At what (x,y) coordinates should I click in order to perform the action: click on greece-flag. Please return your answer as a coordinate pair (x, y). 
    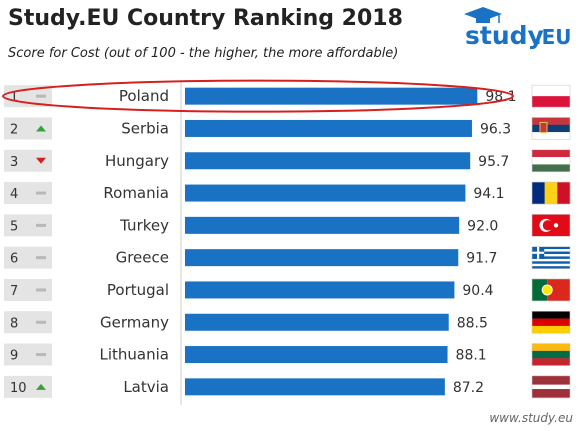
    Looking at the image, I should click on (551, 257).